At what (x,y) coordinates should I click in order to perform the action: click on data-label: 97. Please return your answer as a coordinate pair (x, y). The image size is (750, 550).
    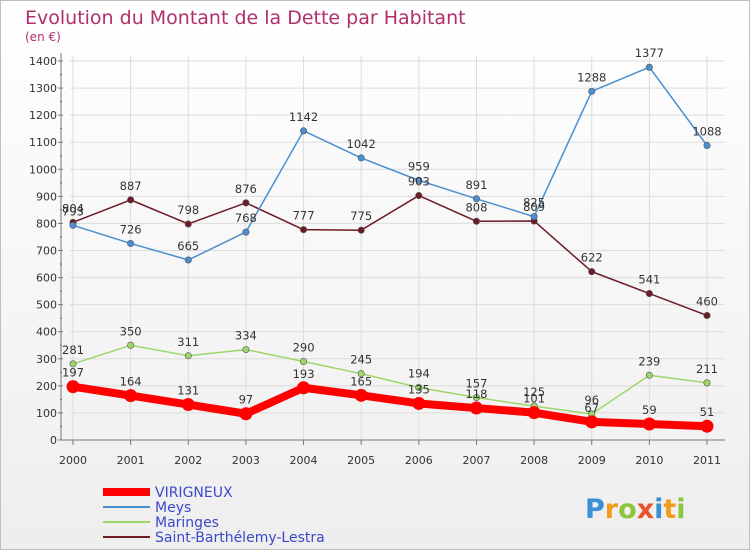
    Looking at the image, I should click on (246, 400).